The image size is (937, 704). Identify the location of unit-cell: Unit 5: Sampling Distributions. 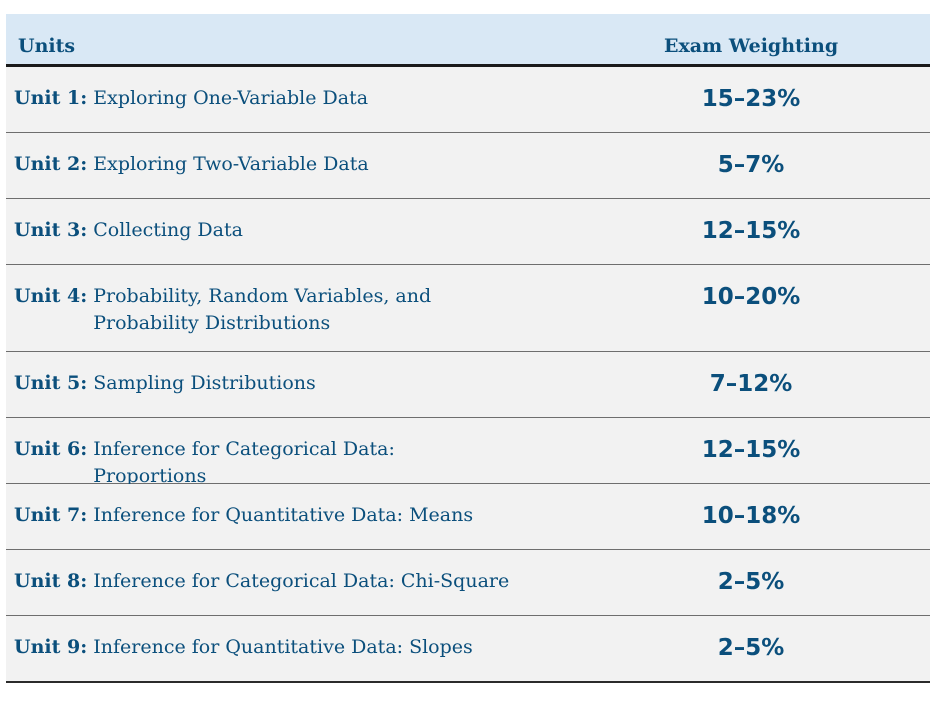
(165, 383).